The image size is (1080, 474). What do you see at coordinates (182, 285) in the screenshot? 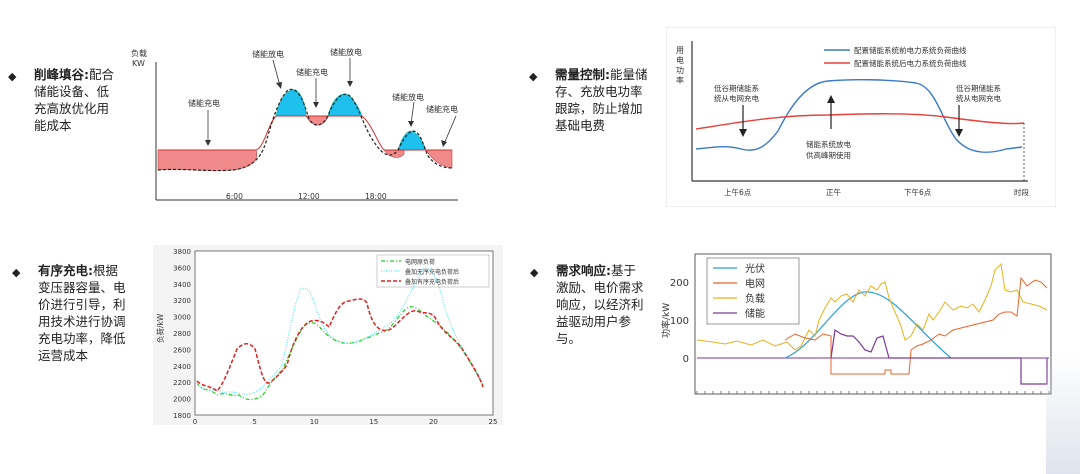
I see `y-tick: 3400` at bounding box center [182, 285].